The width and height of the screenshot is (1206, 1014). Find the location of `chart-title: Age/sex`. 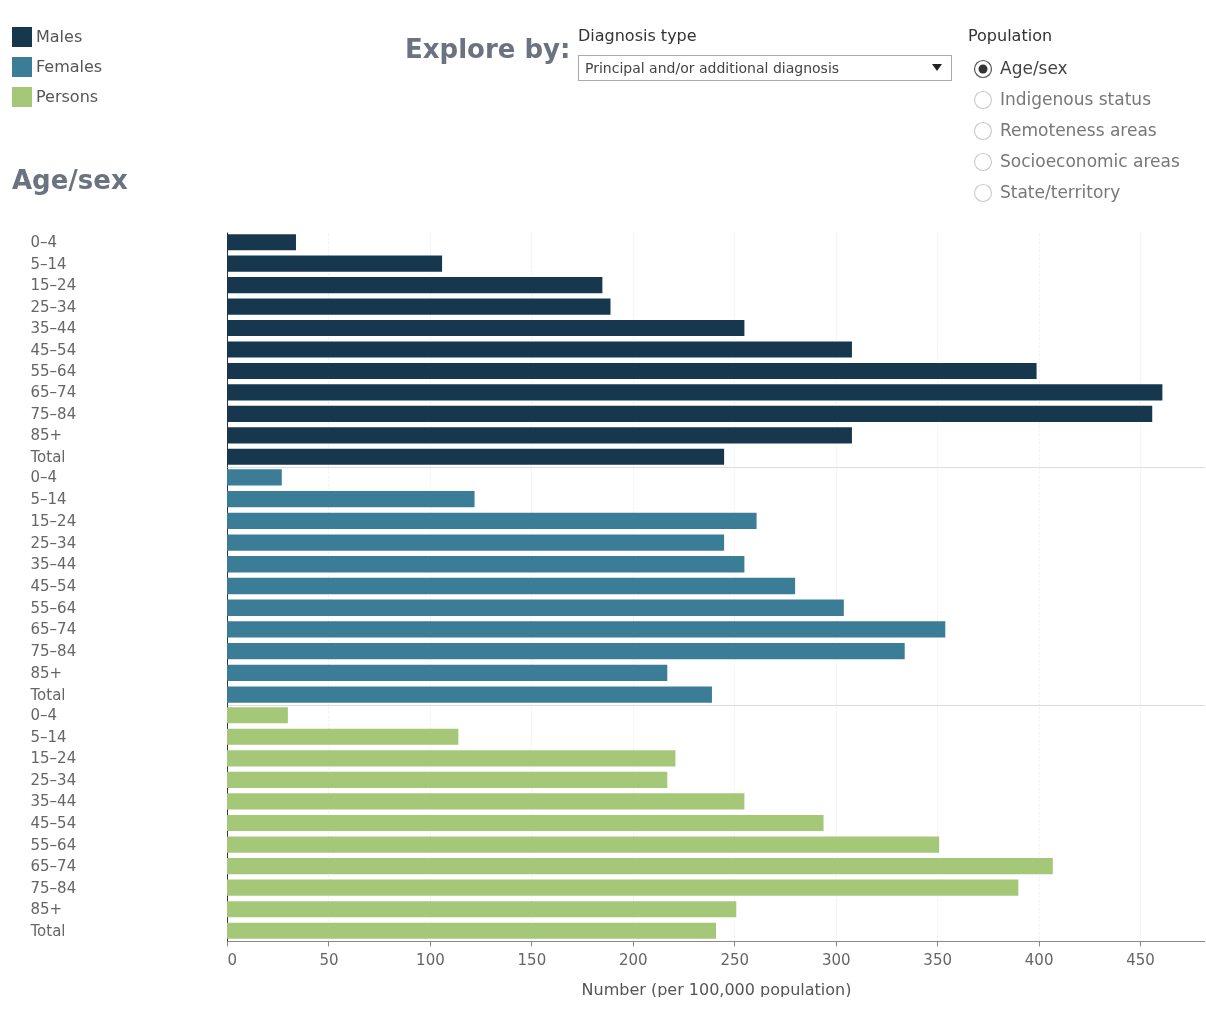

chart-title: Age/sex is located at coordinates (70, 180).